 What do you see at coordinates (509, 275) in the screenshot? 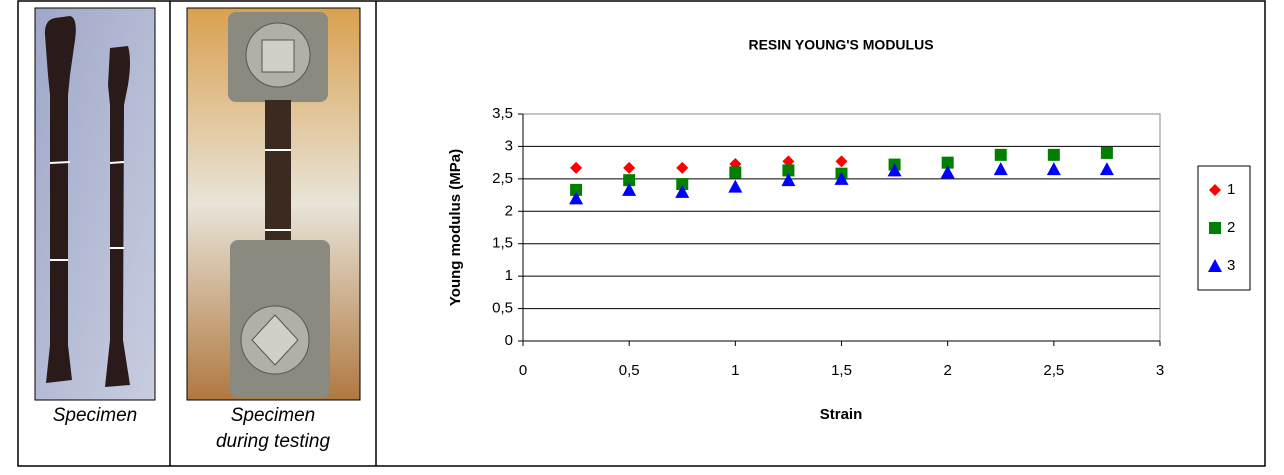
I see `y-tick-label: 1` at bounding box center [509, 275].